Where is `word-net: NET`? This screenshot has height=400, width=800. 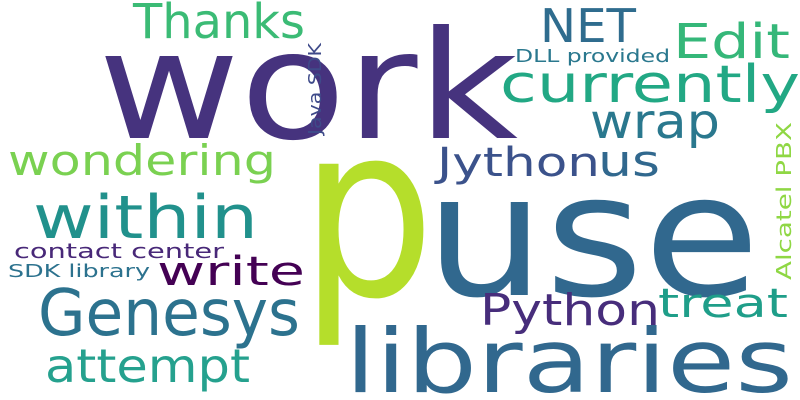 word-net: NET is located at coordinates (588, 26).